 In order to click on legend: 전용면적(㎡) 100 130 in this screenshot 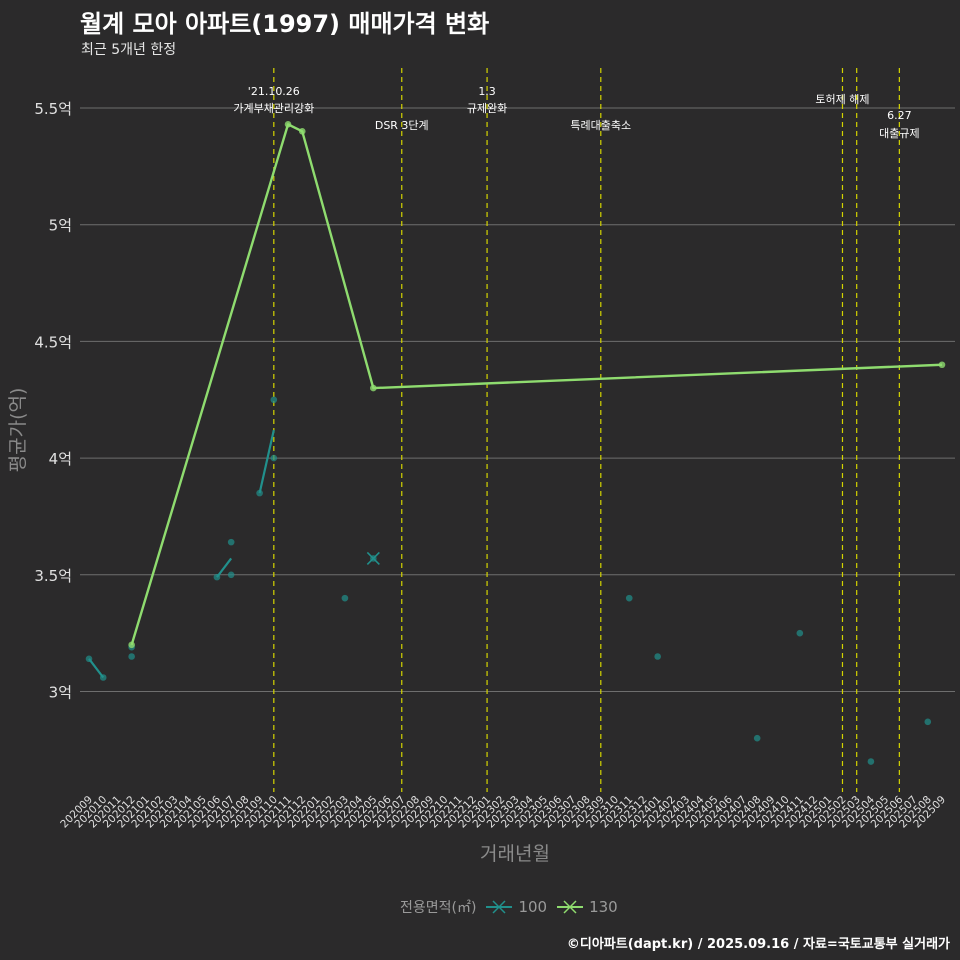, I will do `click(509, 907)`.